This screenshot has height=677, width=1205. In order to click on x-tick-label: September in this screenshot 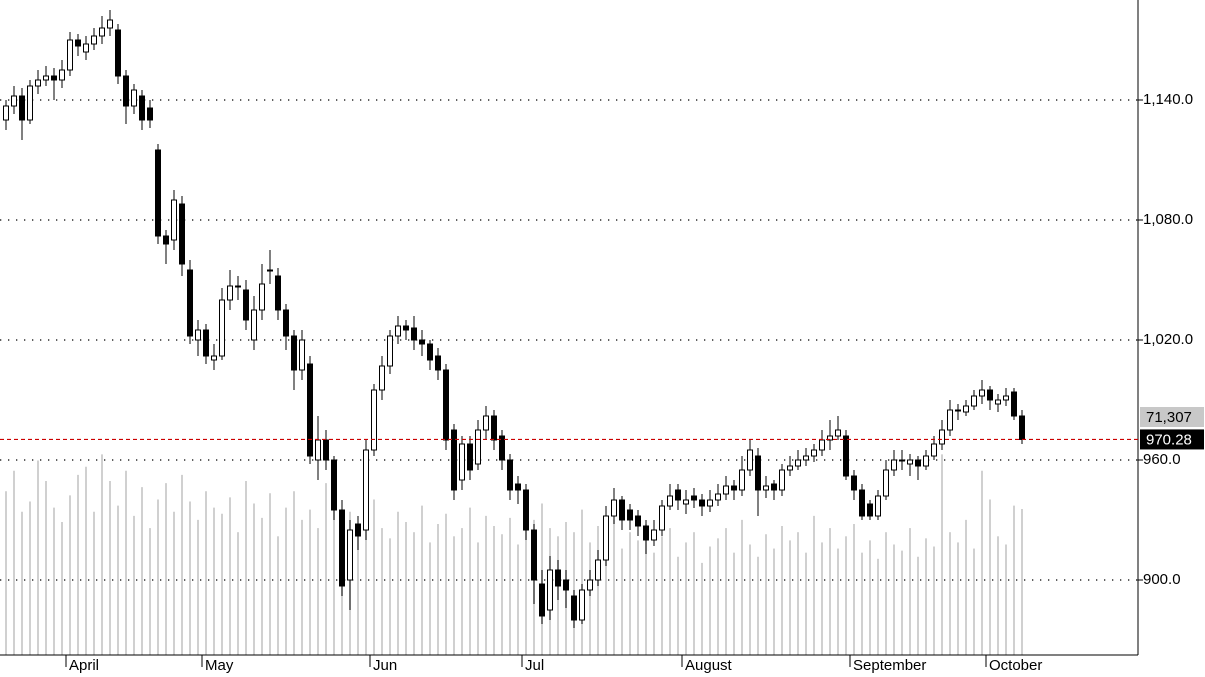, I will do `click(889, 665)`.